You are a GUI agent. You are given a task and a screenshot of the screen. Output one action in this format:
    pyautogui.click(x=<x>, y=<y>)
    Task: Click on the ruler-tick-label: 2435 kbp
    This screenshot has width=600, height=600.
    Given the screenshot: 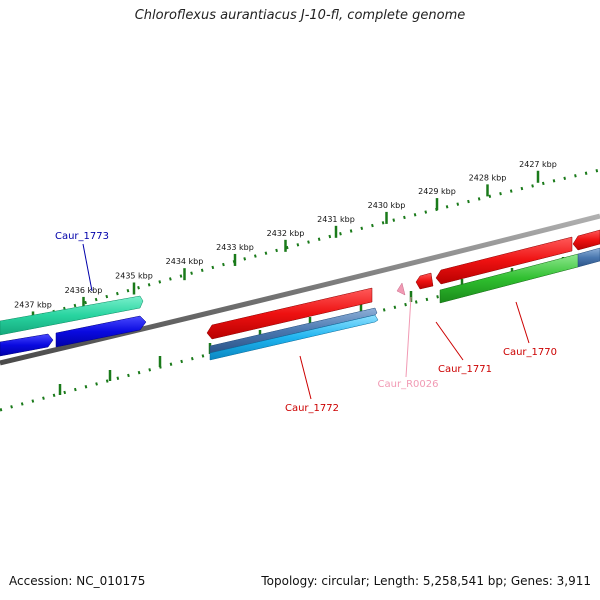 What is the action you would take?
    pyautogui.click(x=134, y=275)
    